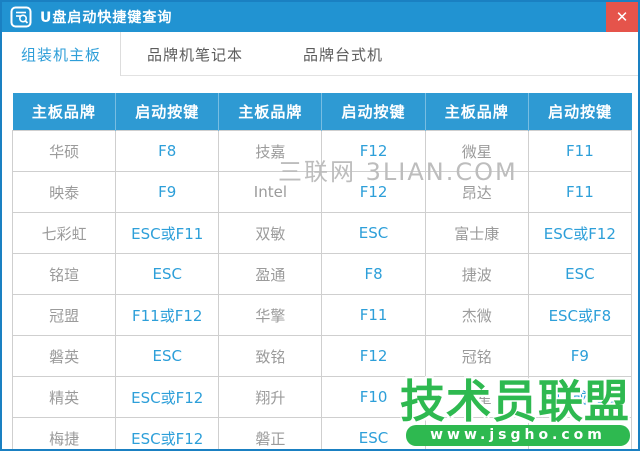 This screenshot has width=640, height=451. Describe the element at coordinates (476, 192) in the screenshot. I see `brand-cell: 昂达` at that location.